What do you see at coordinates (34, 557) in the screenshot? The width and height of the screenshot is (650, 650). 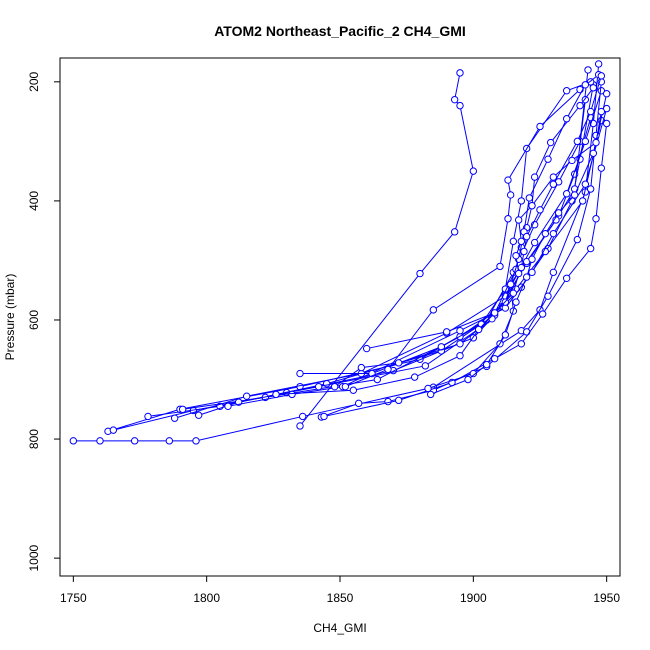 I see `y-tick-label: 1000` at bounding box center [34, 557].